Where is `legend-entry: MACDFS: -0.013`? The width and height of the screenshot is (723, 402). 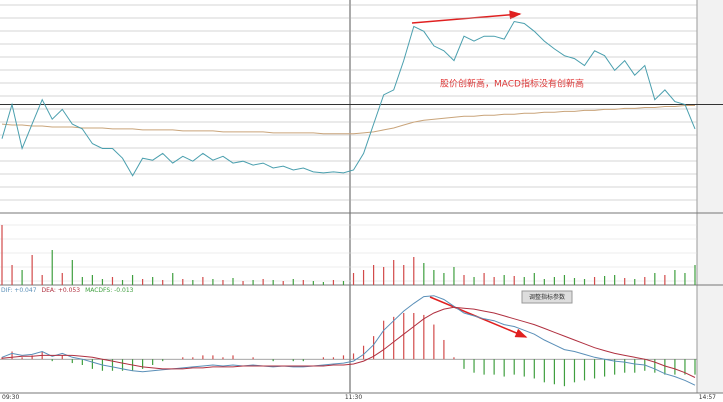 legend-entry: MACDFS: -0.013 is located at coordinates (109, 290).